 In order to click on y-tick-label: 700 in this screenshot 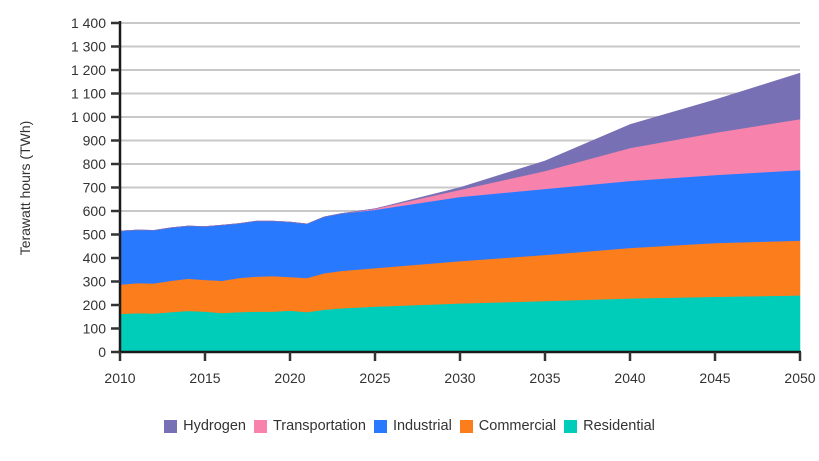, I will do `click(95, 188)`.